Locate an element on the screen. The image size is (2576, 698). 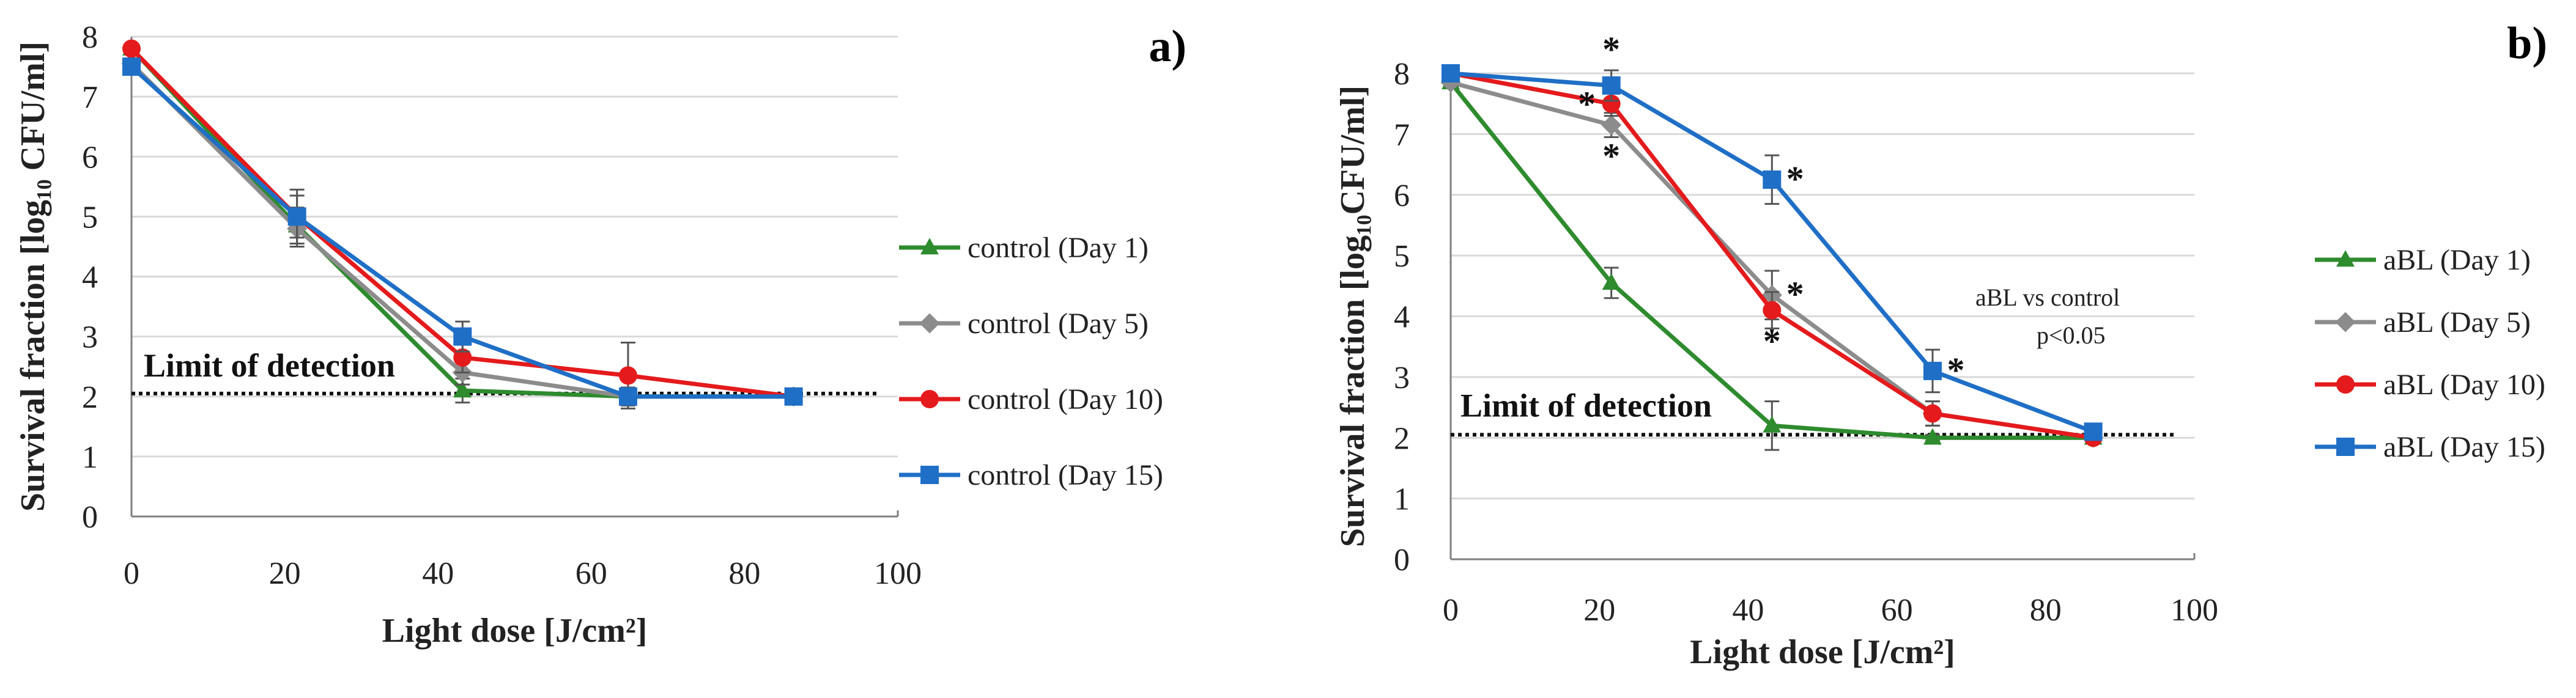
y-tick-label: 6 is located at coordinates (1402, 195).